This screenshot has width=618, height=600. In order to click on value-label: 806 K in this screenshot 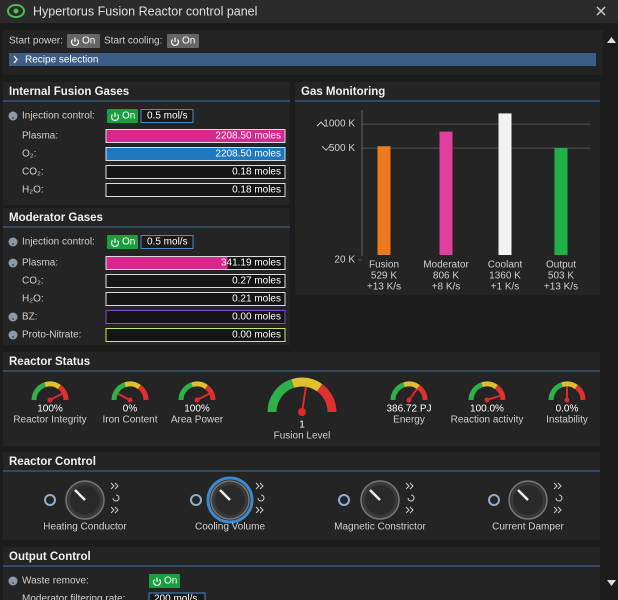, I will do `click(446, 276)`.